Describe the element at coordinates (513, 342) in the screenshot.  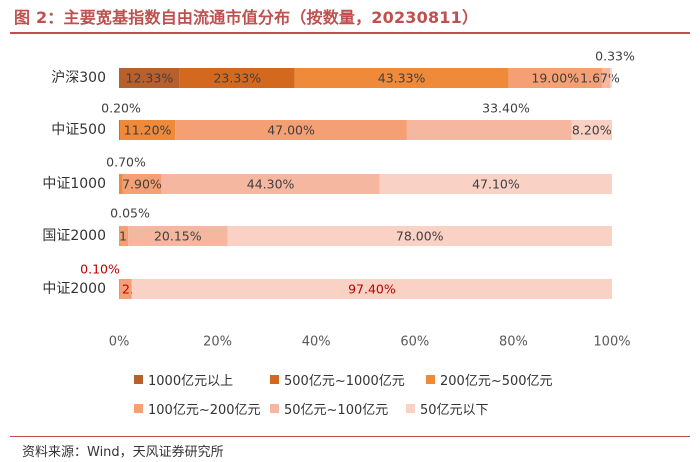
I see `x-tick-label: 80%` at that location.